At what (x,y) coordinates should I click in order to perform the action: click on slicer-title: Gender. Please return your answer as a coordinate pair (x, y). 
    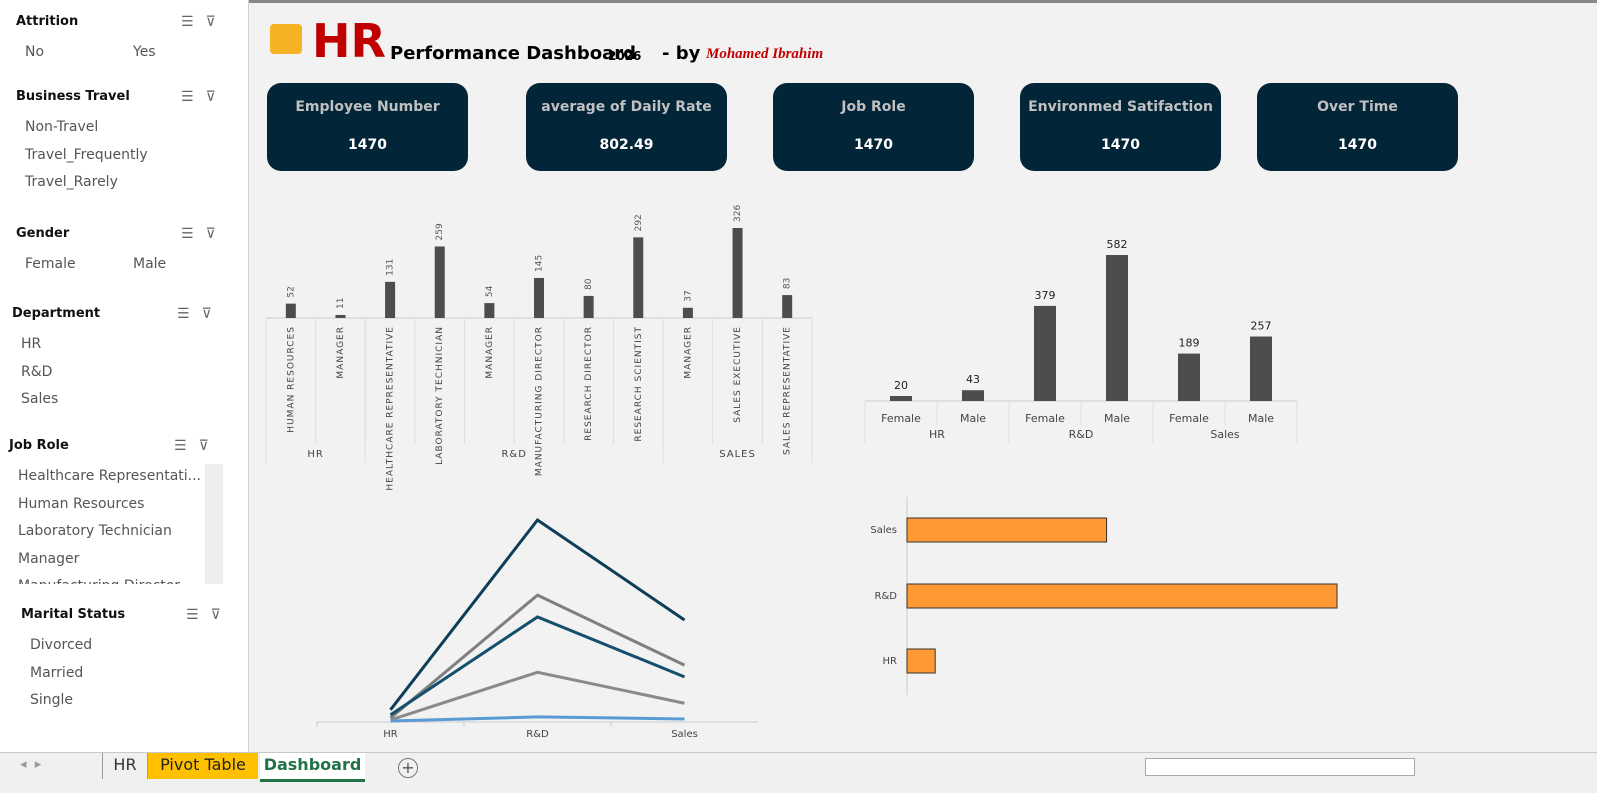
    Looking at the image, I should click on (43, 233).